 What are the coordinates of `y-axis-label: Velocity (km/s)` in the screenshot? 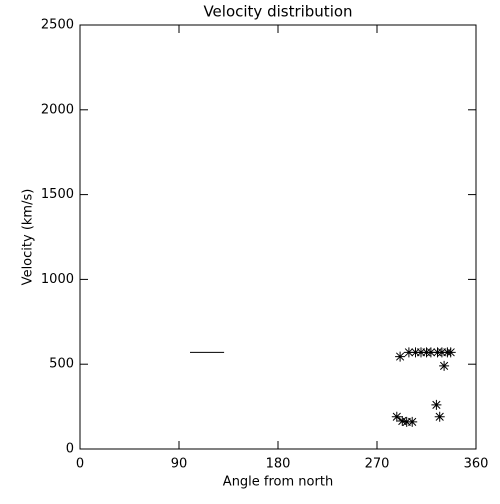 It's located at (28, 237).